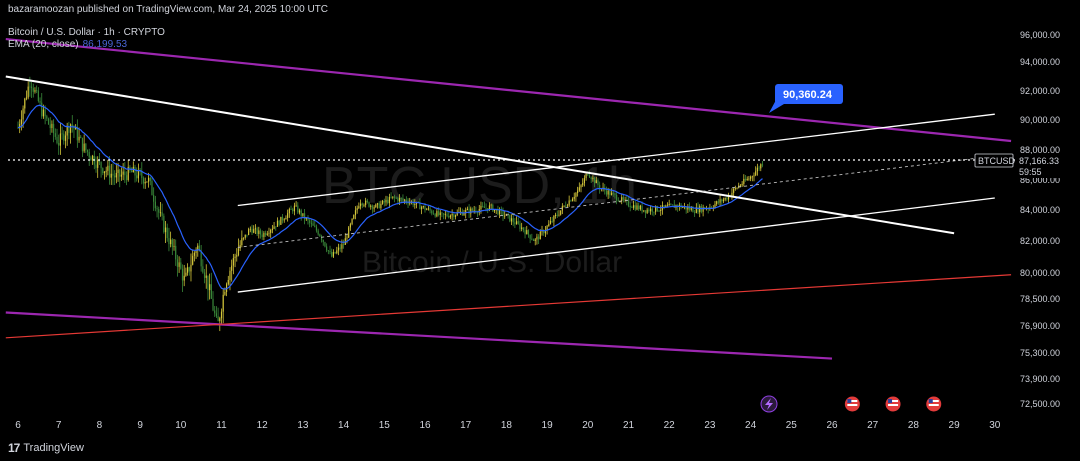  What do you see at coordinates (751, 425) in the screenshot?
I see `time-tick-label: 24` at bounding box center [751, 425].